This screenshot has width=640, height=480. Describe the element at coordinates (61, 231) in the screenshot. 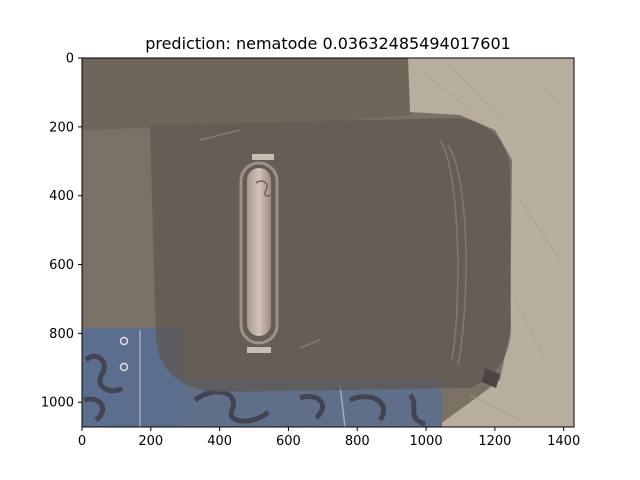

I see `y-axis: 0 200 400 600 800 1000` at that location.